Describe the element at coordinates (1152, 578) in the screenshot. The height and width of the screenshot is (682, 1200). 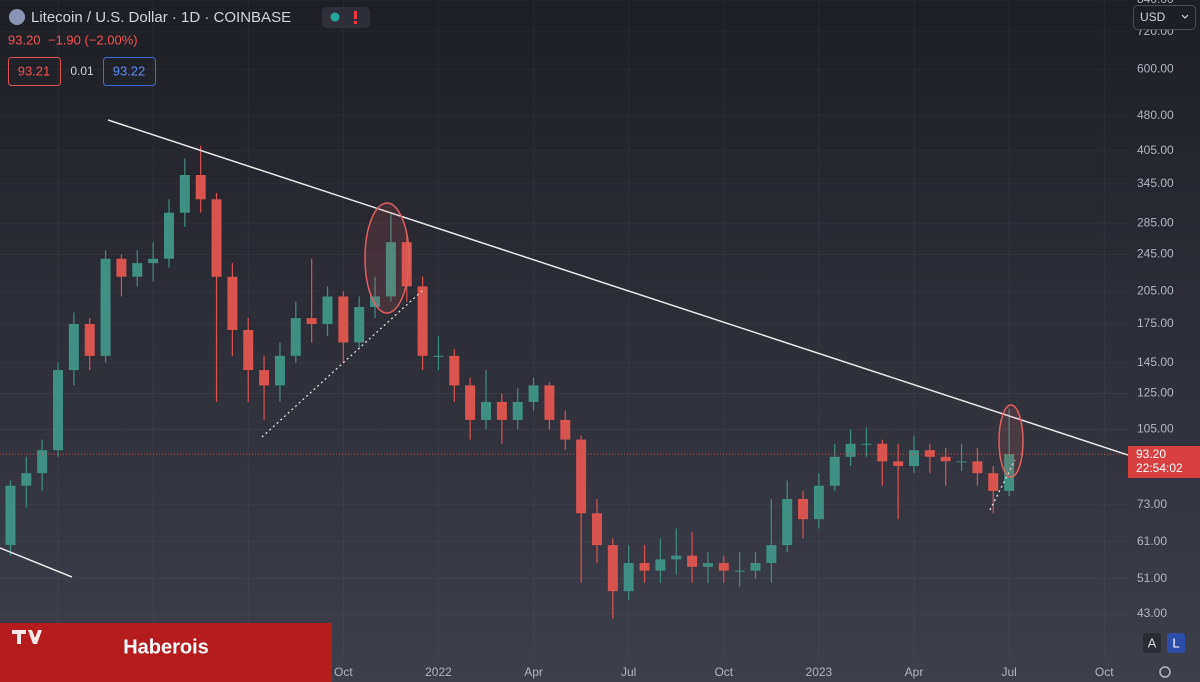
I see `y-tick-label: 51.00` at that location.